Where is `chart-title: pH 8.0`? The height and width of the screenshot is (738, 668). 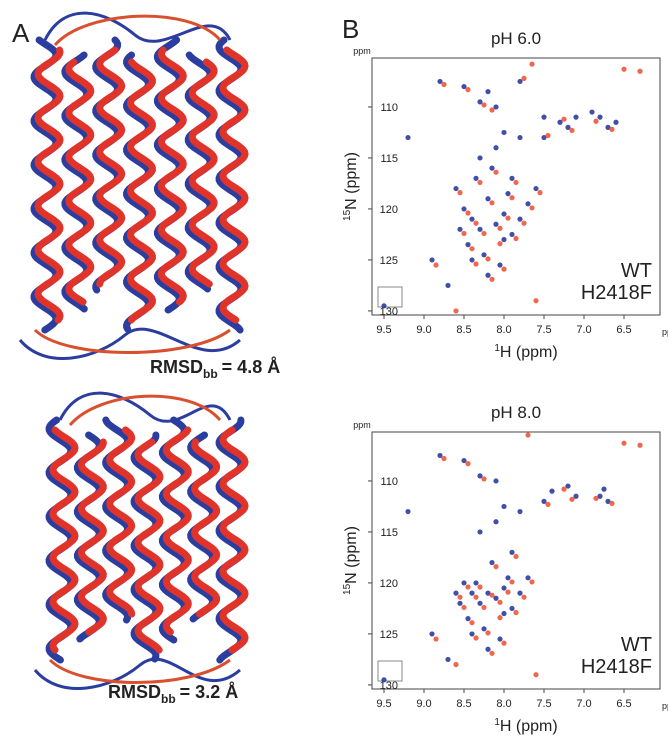
chart-title: pH 8.0 is located at coordinates (516, 412).